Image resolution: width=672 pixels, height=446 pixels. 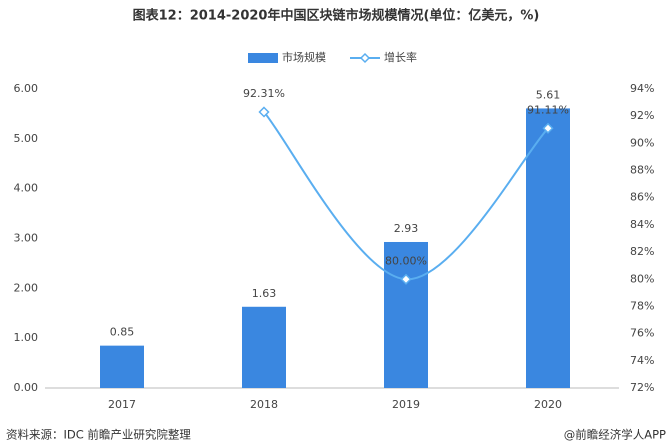 I want to click on y2-tick-label: 88%, so click(x=642, y=170).